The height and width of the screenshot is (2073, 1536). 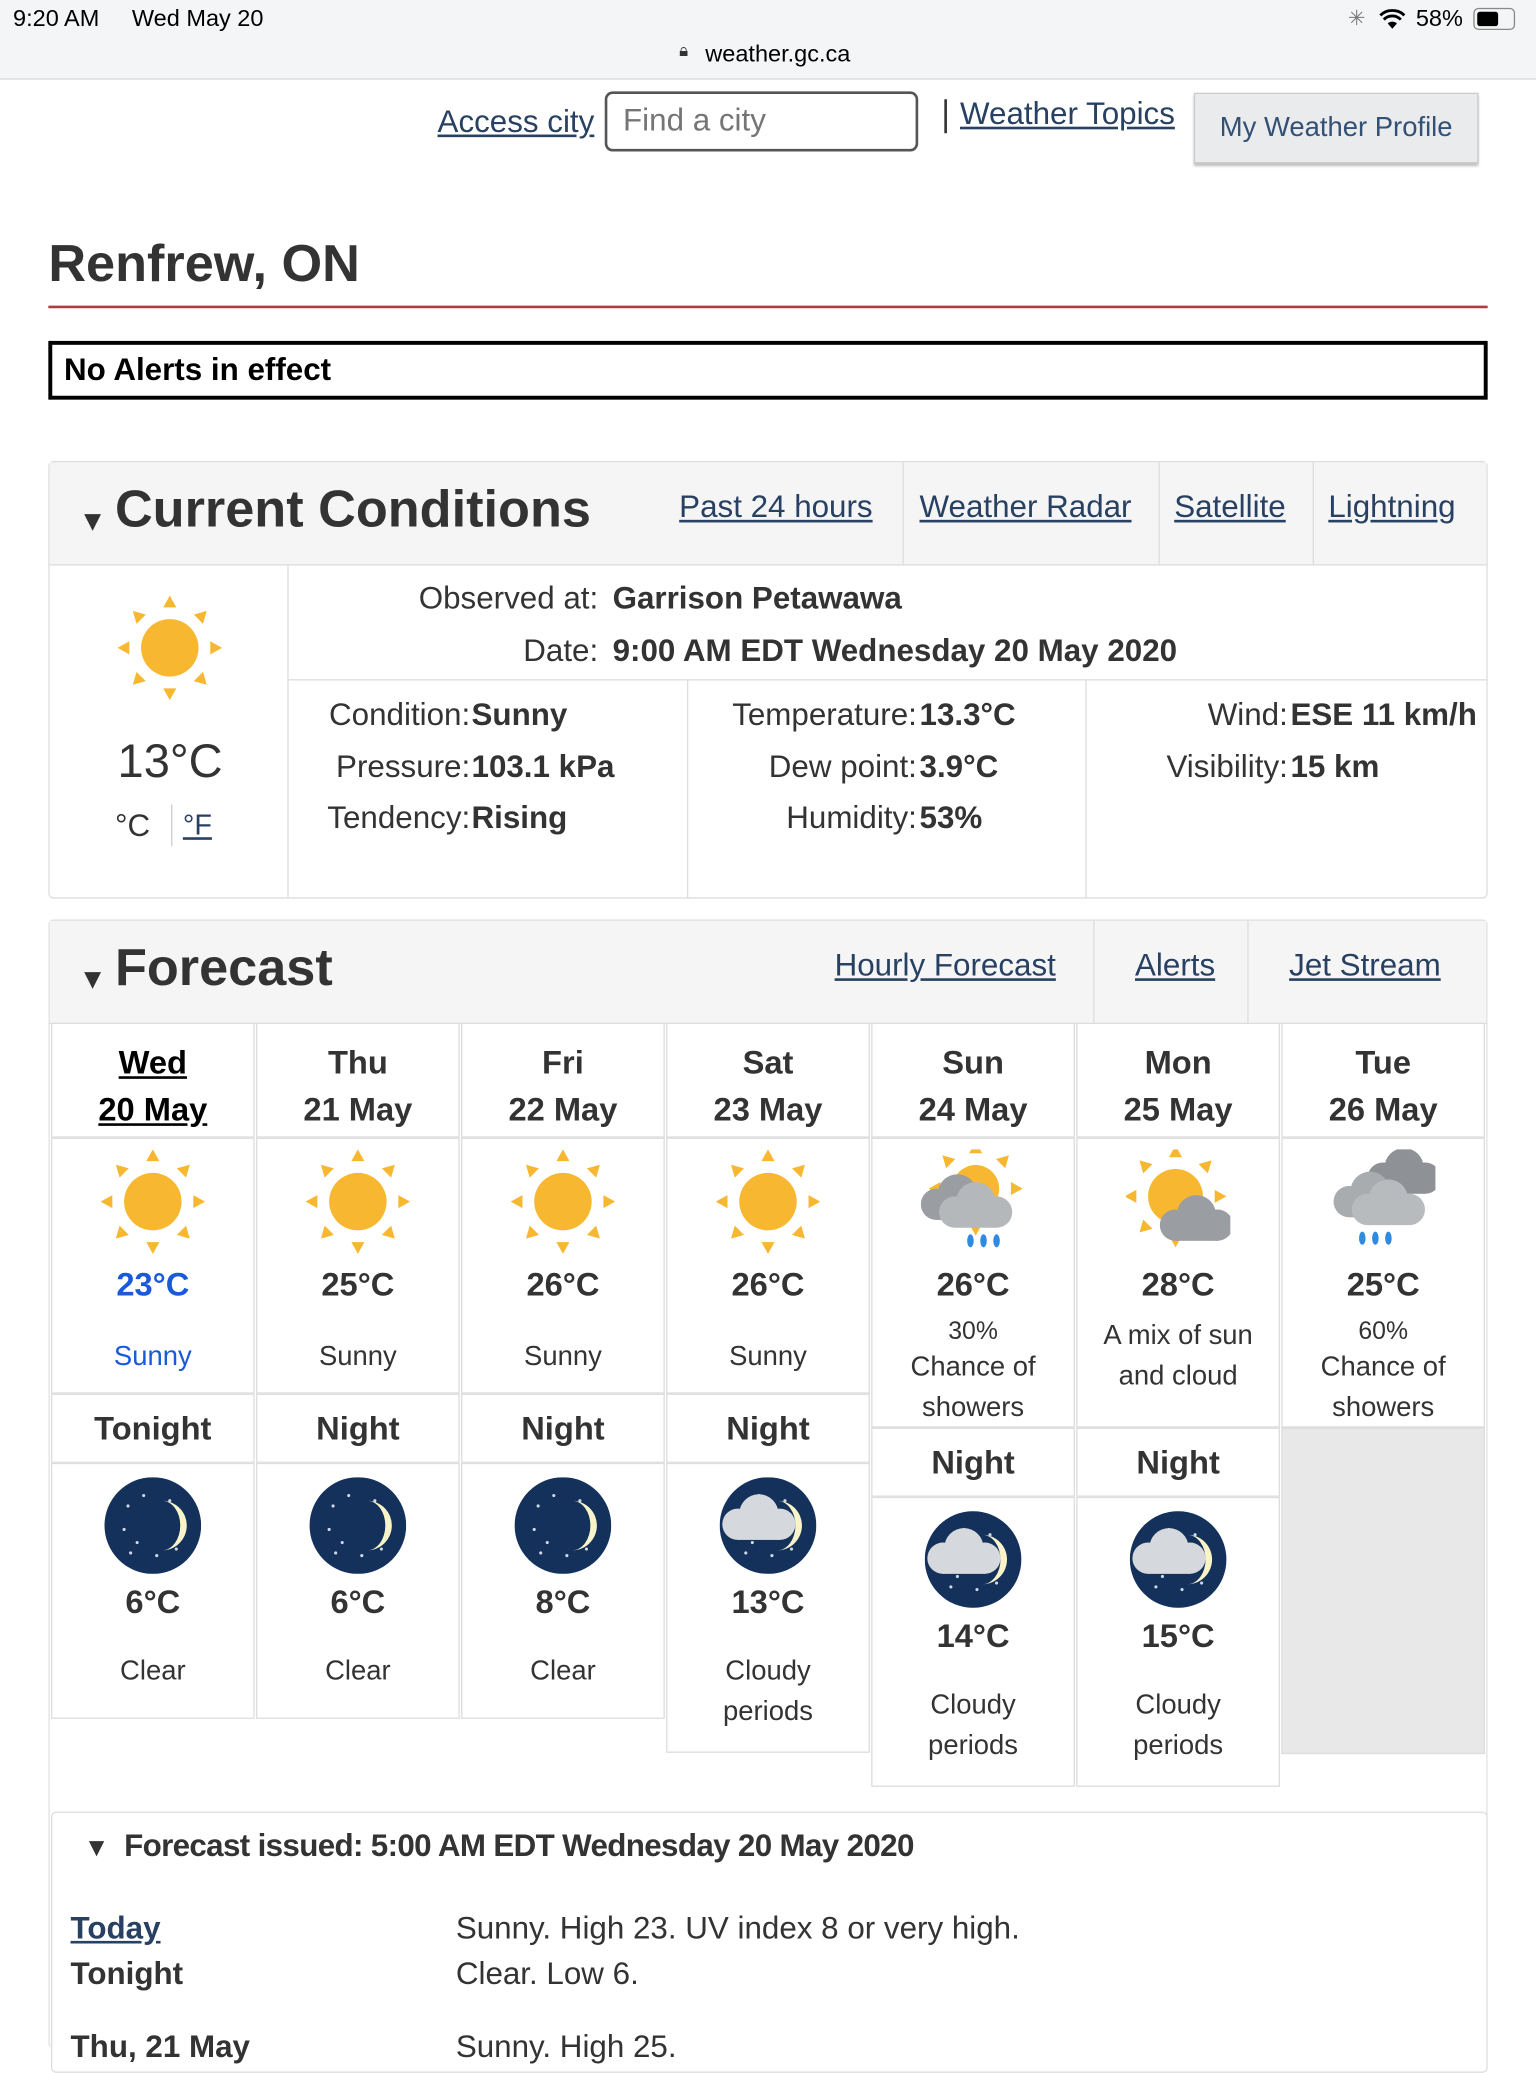 What do you see at coordinates (1178, 1080) in the screenshot?
I see `forecast-day-header: Mon 25 May` at bounding box center [1178, 1080].